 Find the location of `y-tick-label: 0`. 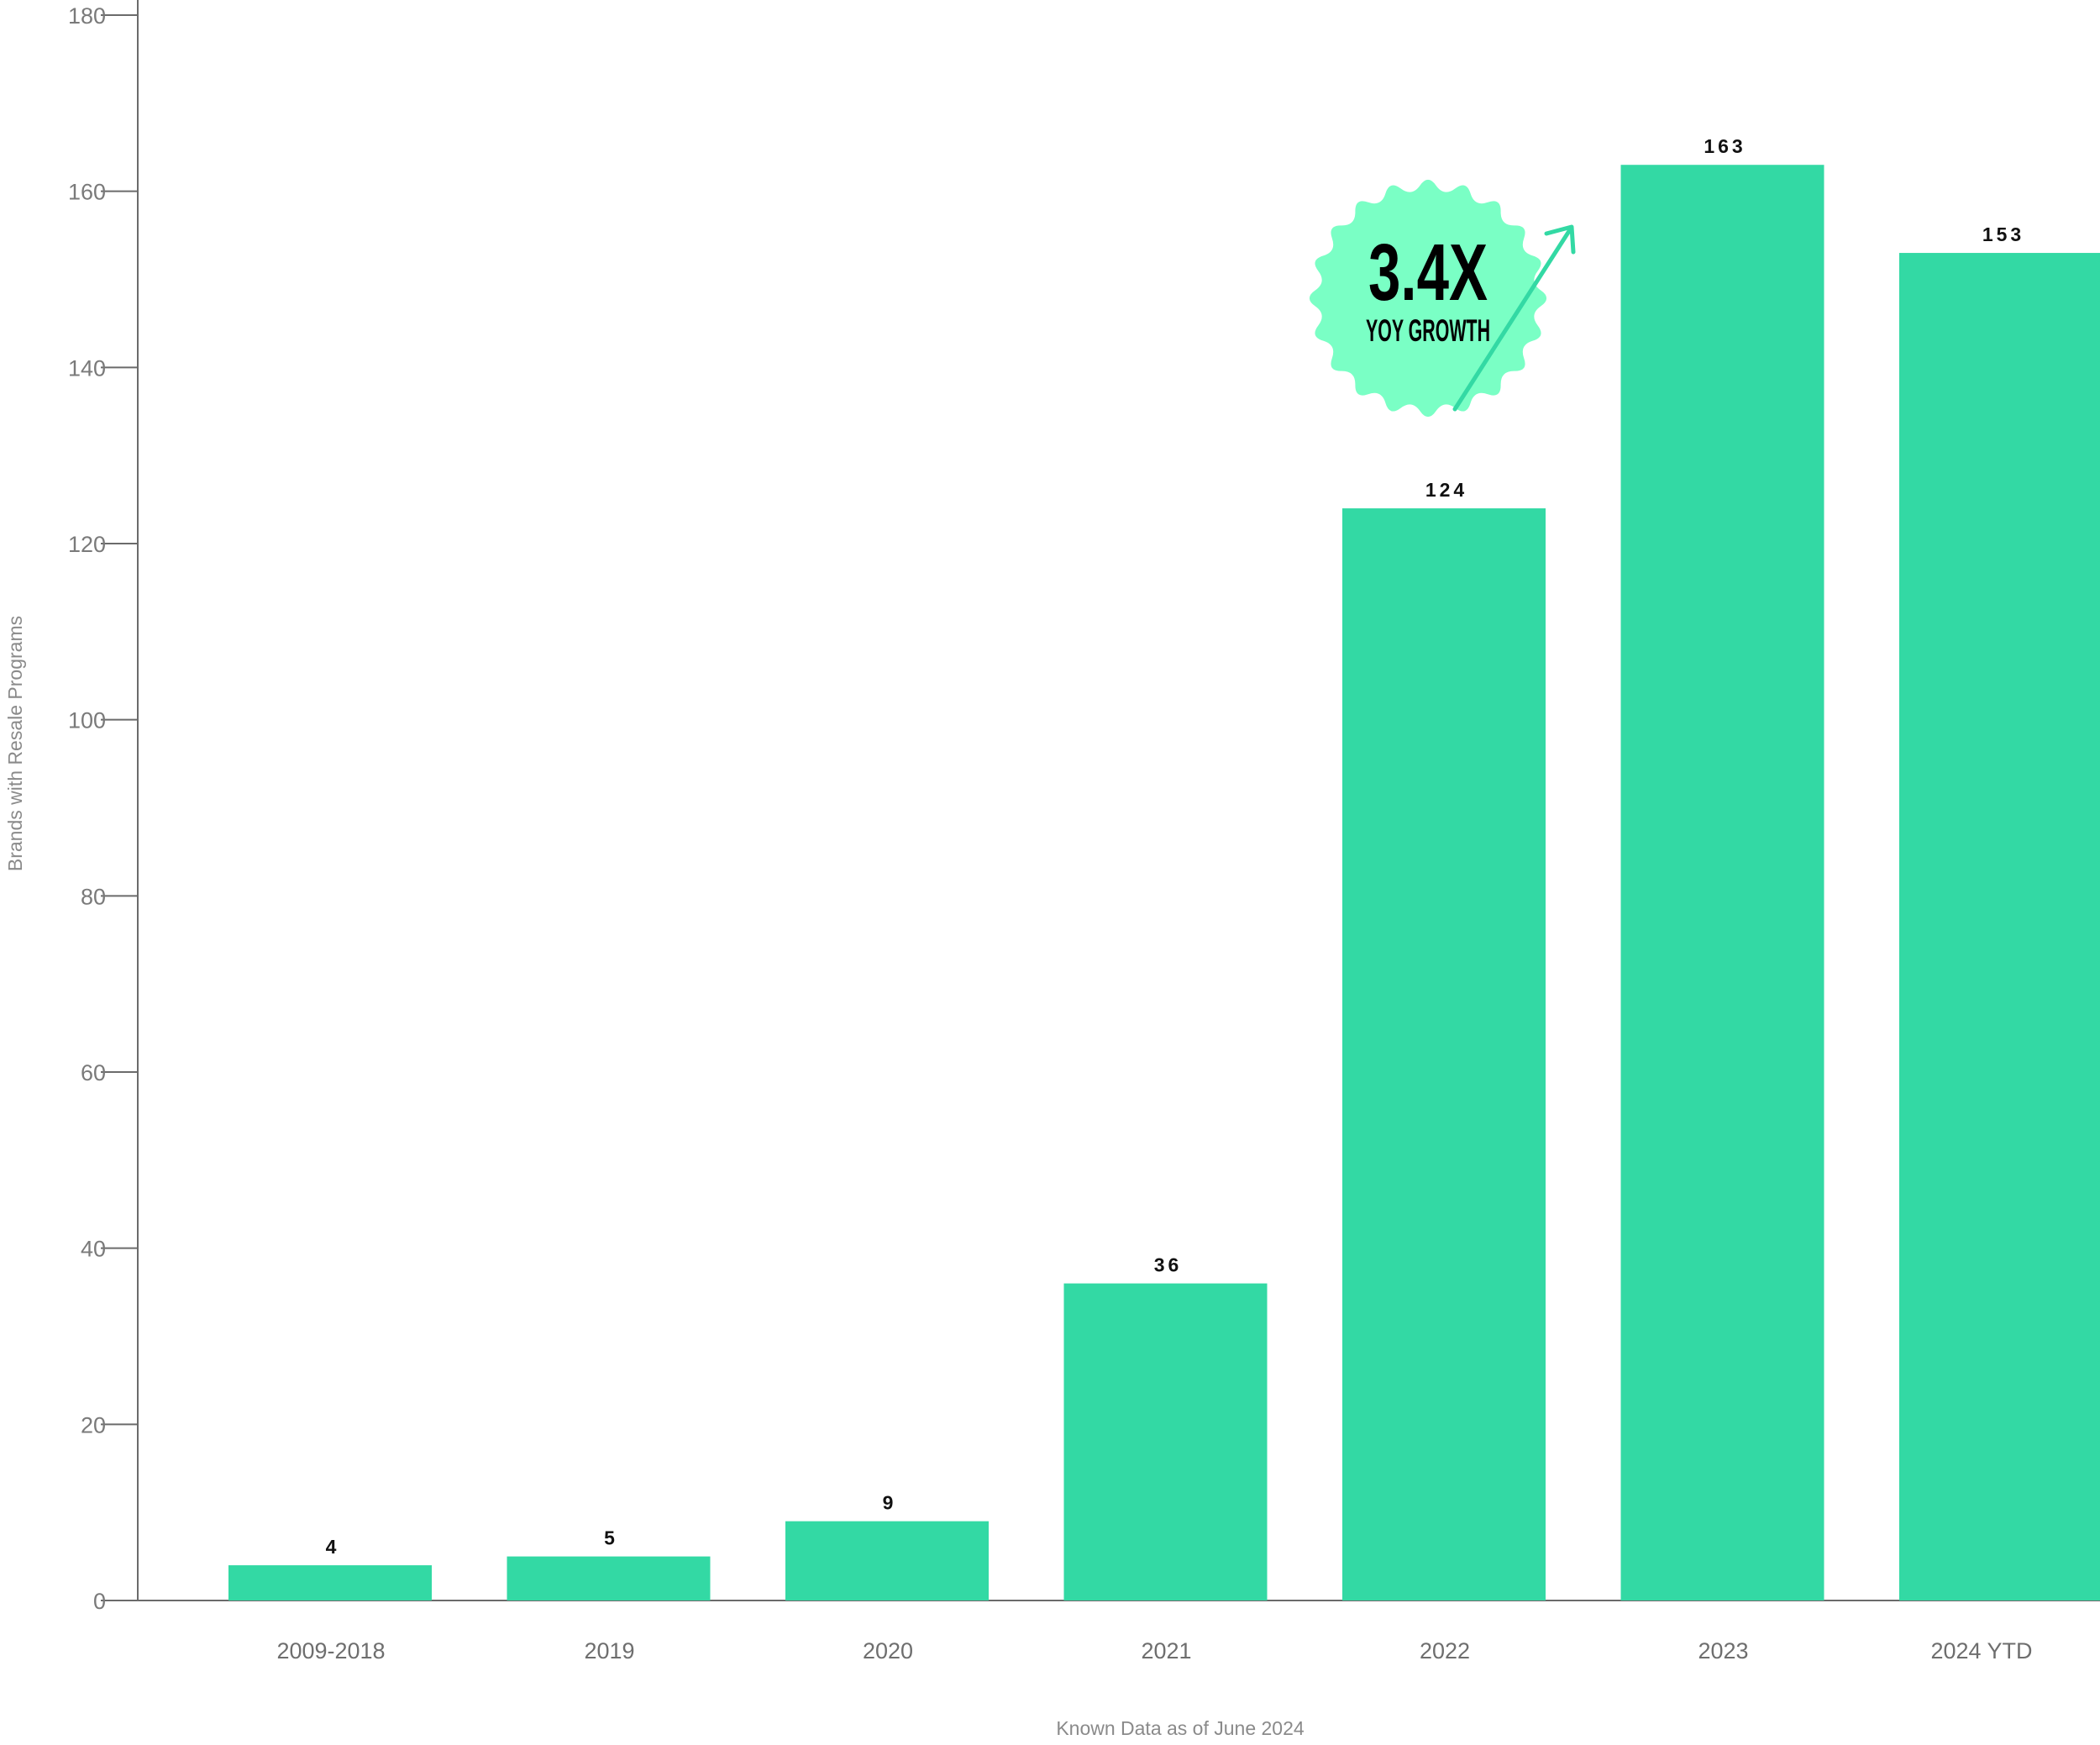

y-tick-label: 0 is located at coordinates (99, 1601).